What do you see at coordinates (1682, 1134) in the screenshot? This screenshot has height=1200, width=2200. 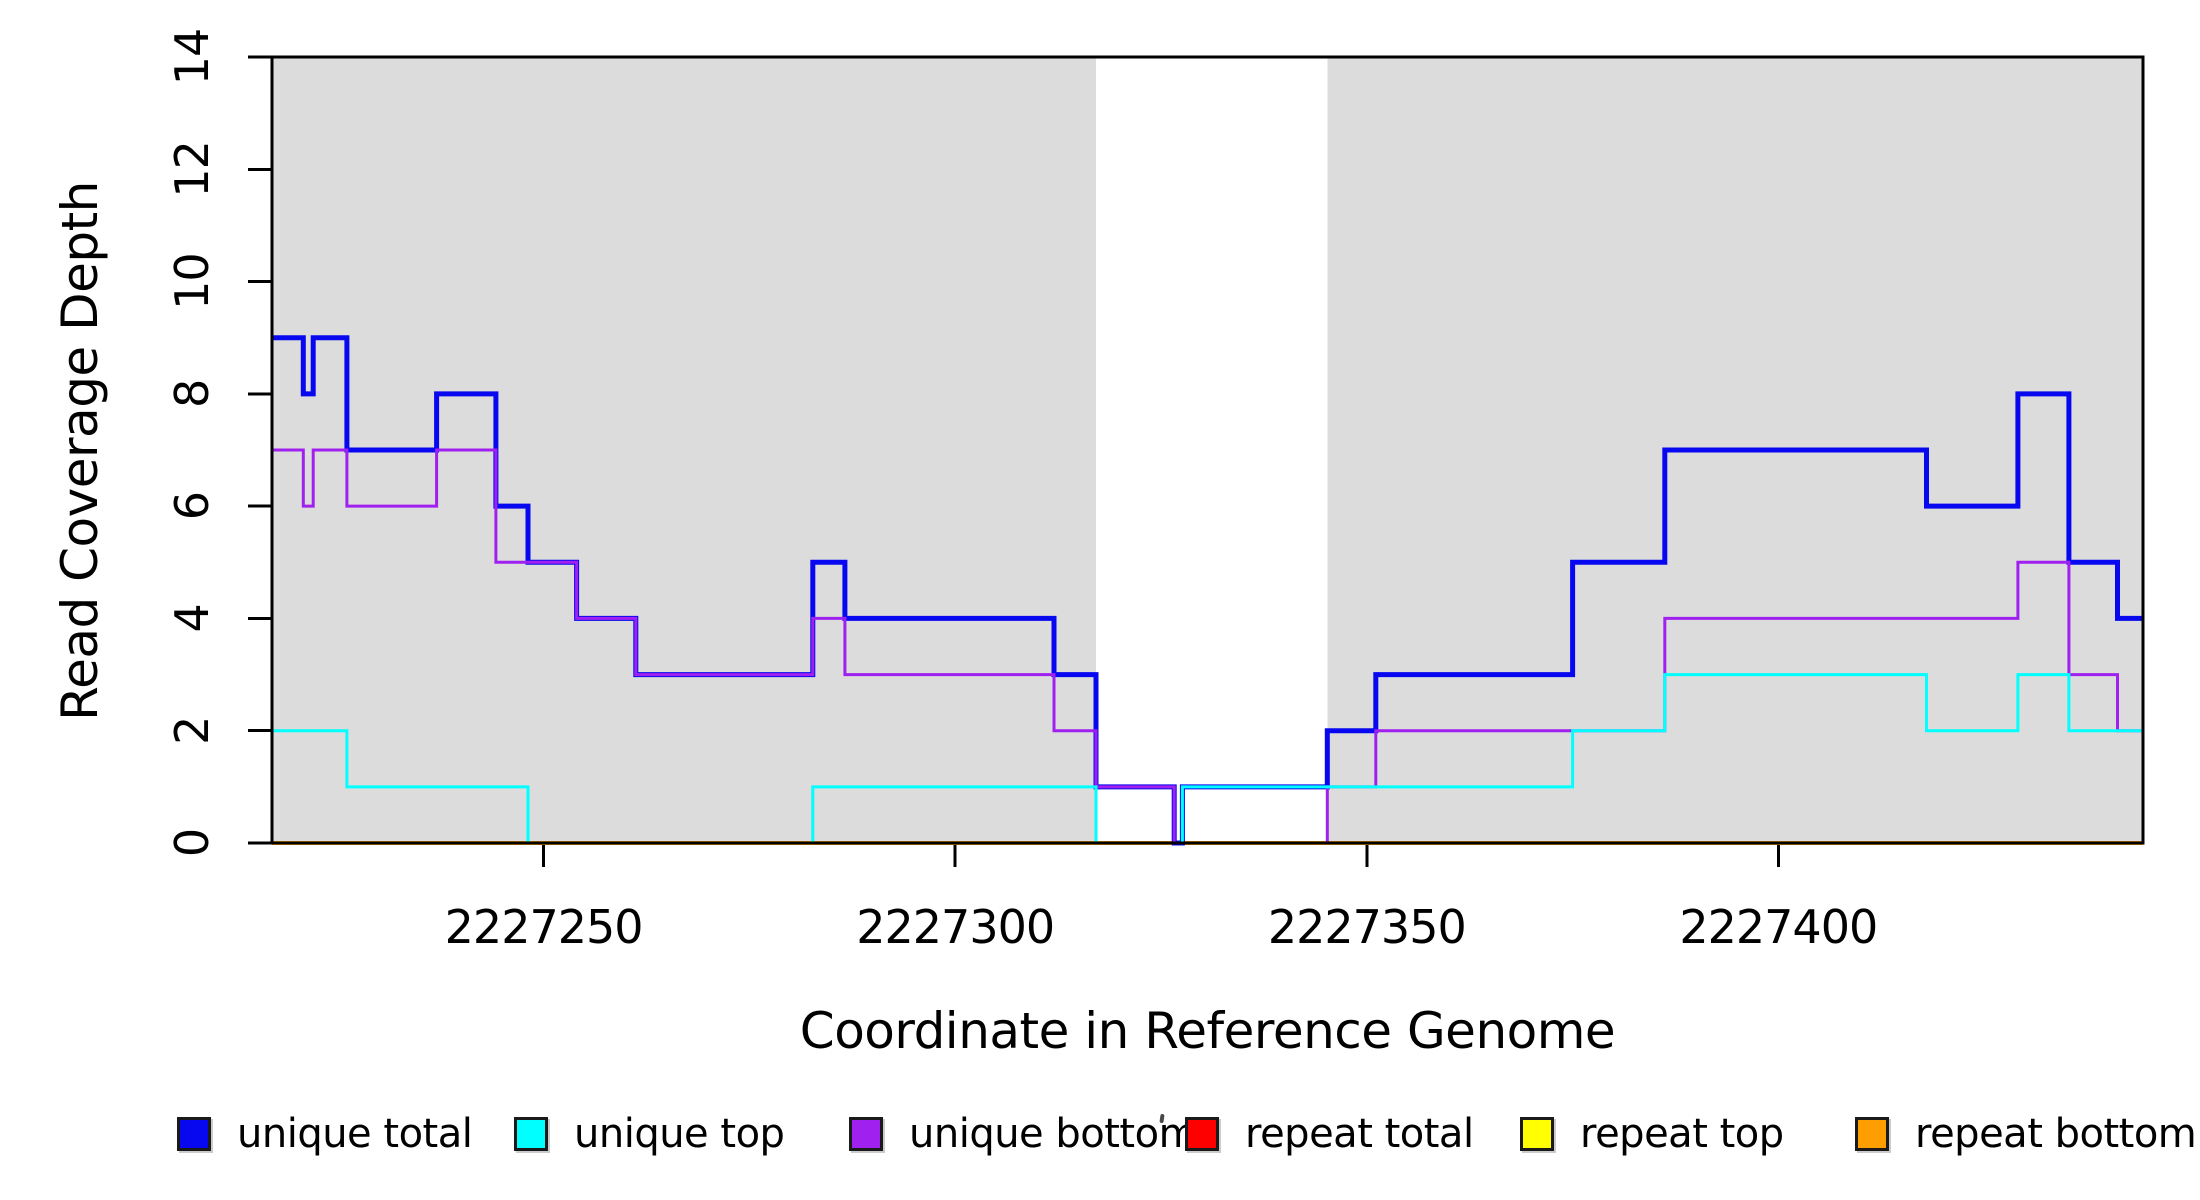 I see `legend-label: repeat top` at bounding box center [1682, 1134].